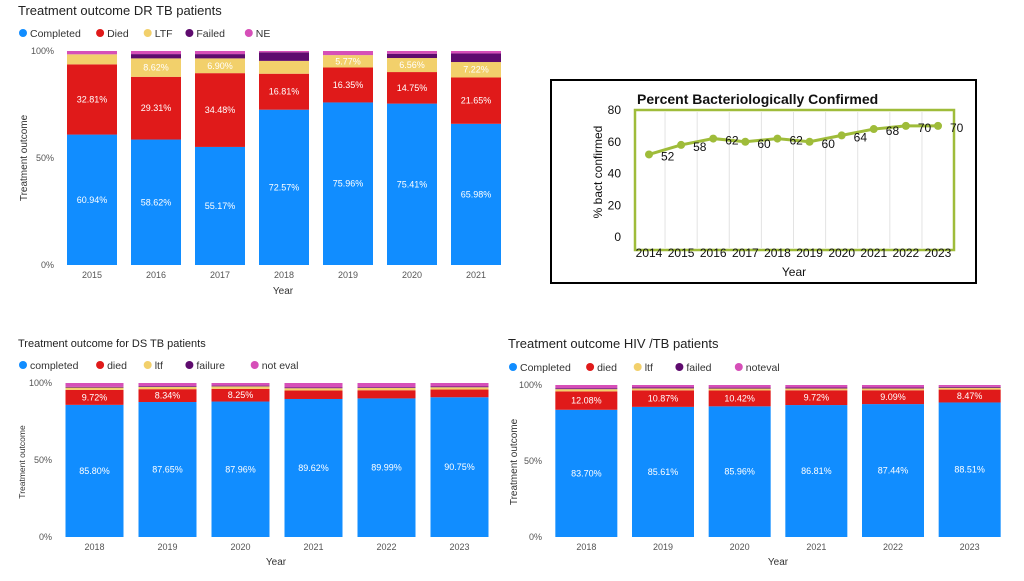 The height and width of the screenshot is (581, 1024). Describe the element at coordinates (240, 469) in the screenshot. I see `data-label: 87.96%` at that location.